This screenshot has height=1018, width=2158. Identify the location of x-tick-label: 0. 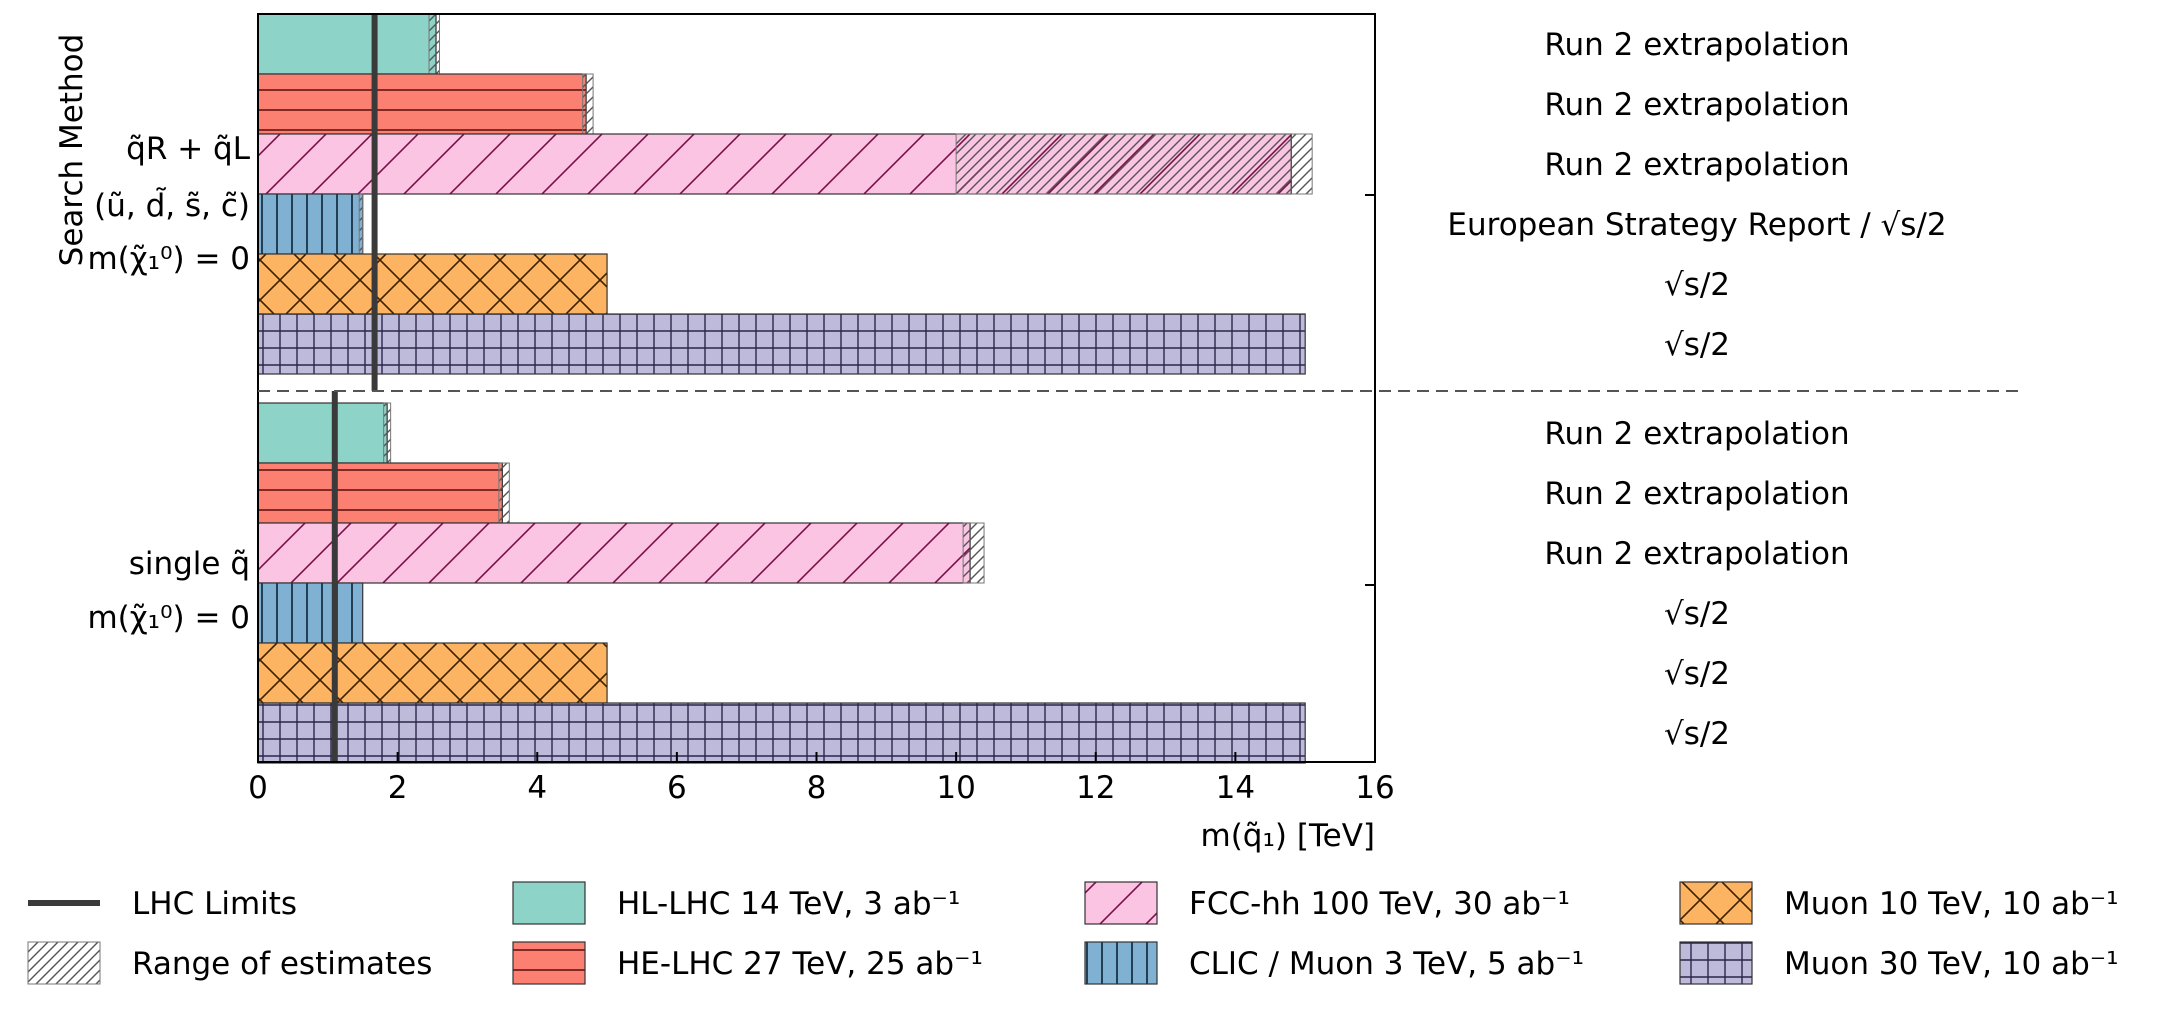
(258, 788).